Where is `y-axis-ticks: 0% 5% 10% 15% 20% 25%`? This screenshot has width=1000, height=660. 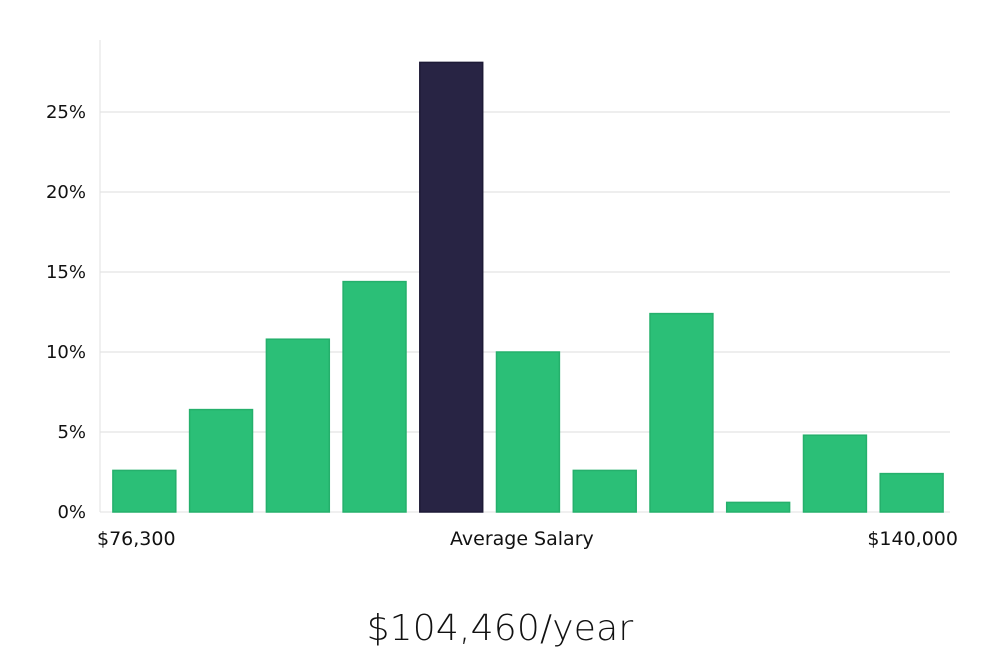 y-axis-ticks: 0% 5% 10% 15% 20% 25% is located at coordinates (66, 312).